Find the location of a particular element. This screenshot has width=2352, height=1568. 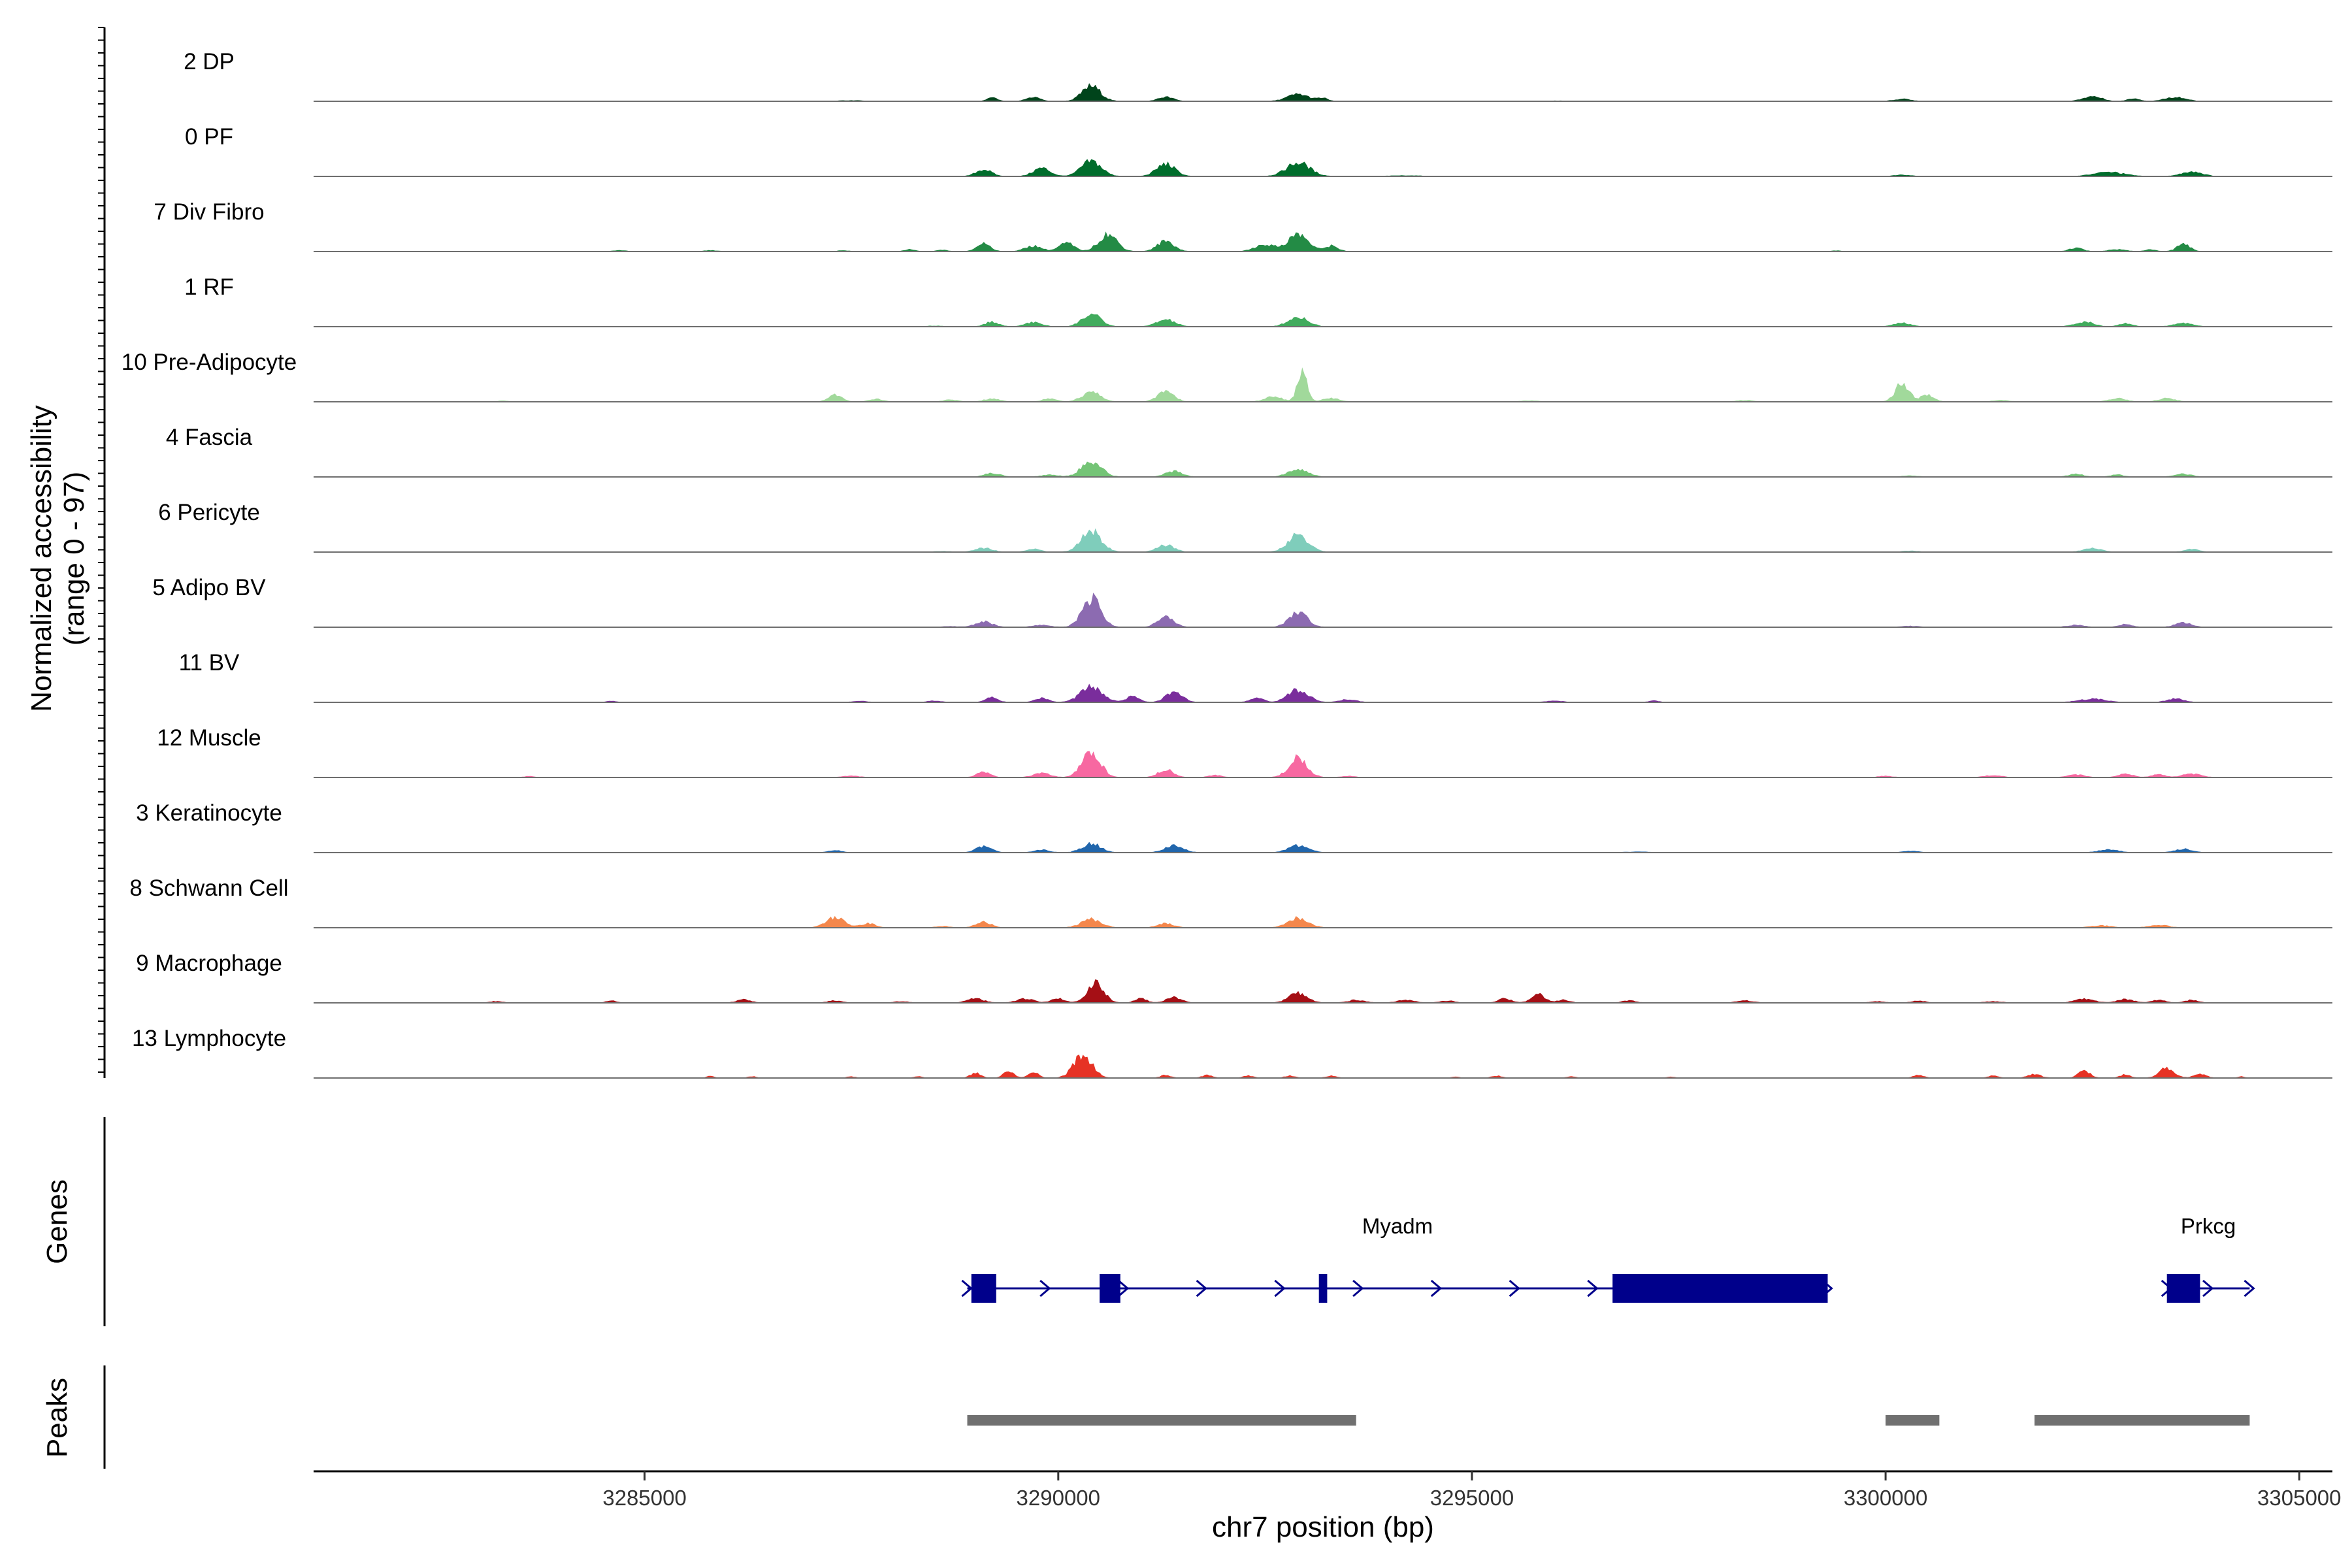

track-label: 12 Muscle is located at coordinates (209, 738).